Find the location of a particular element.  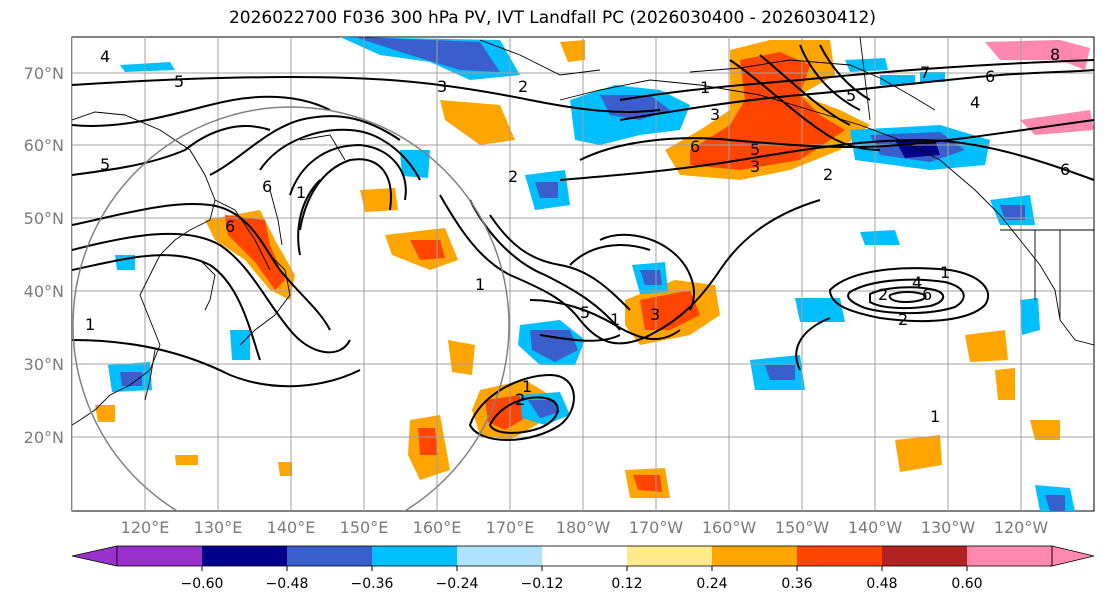

lat-label: 30°N is located at coordinates (44, 364).